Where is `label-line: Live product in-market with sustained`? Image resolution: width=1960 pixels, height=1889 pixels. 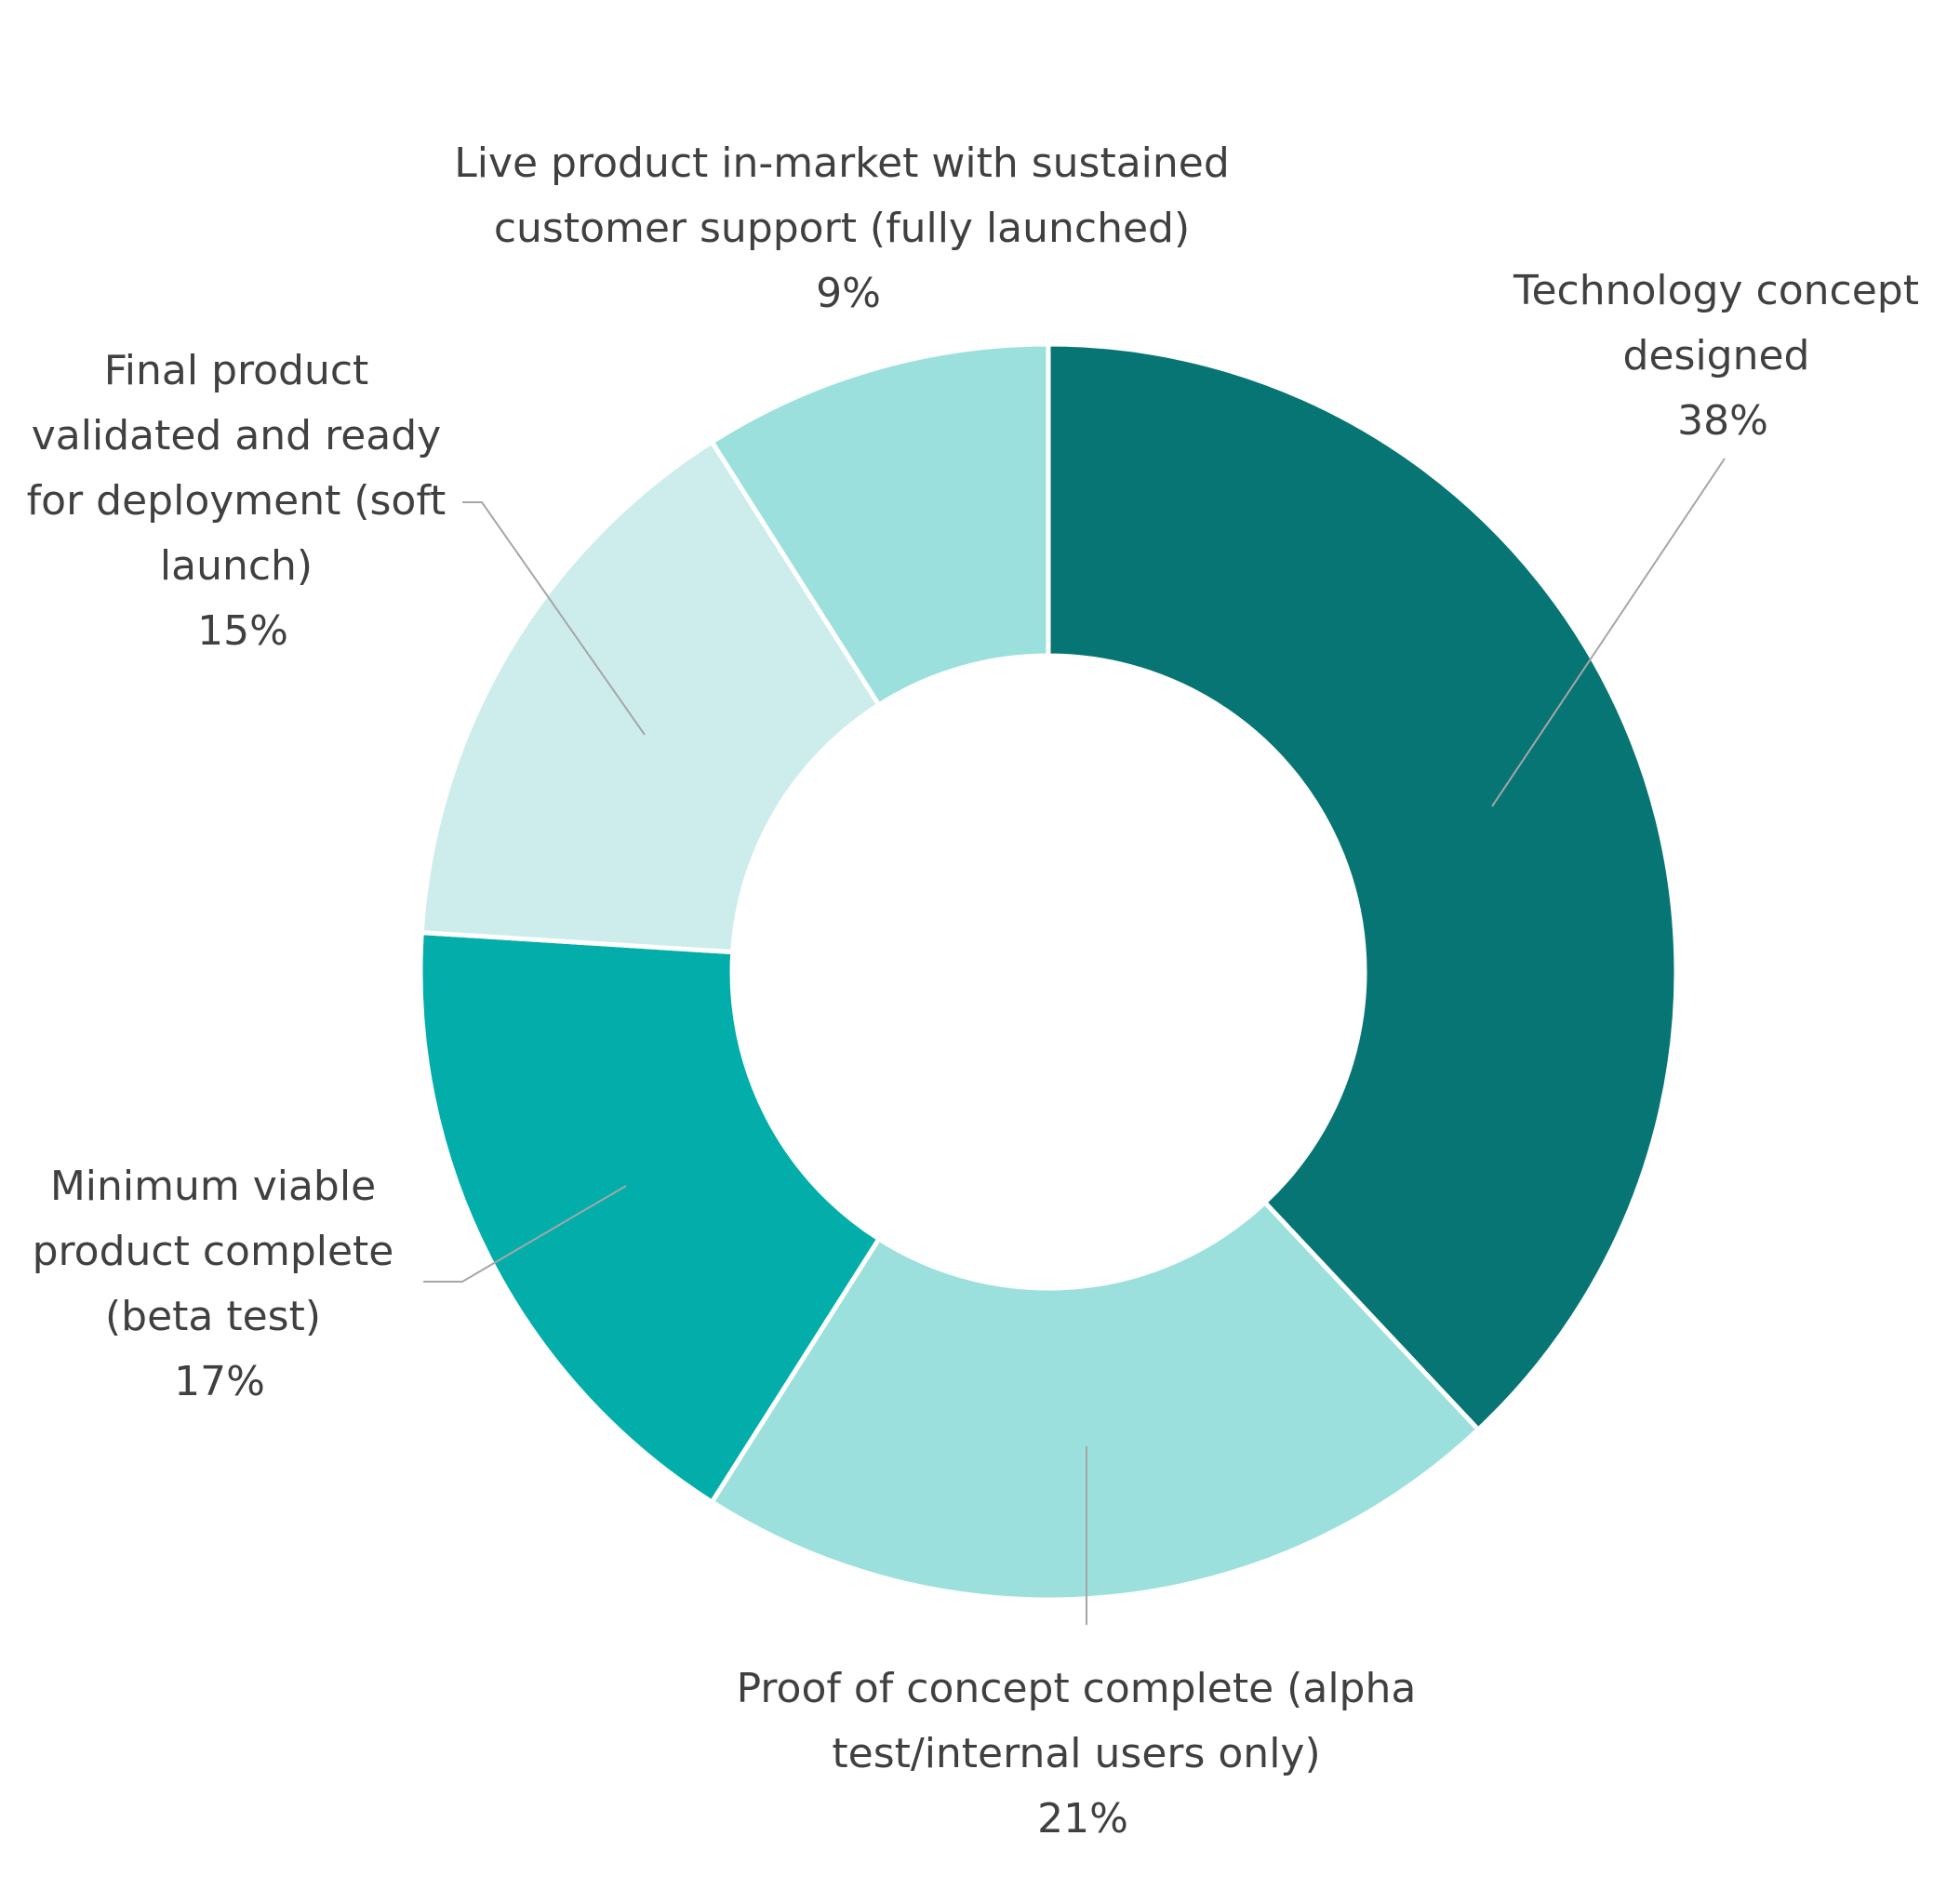 label-line: Live product in-market with sustained is located at coordinates (842, 163).